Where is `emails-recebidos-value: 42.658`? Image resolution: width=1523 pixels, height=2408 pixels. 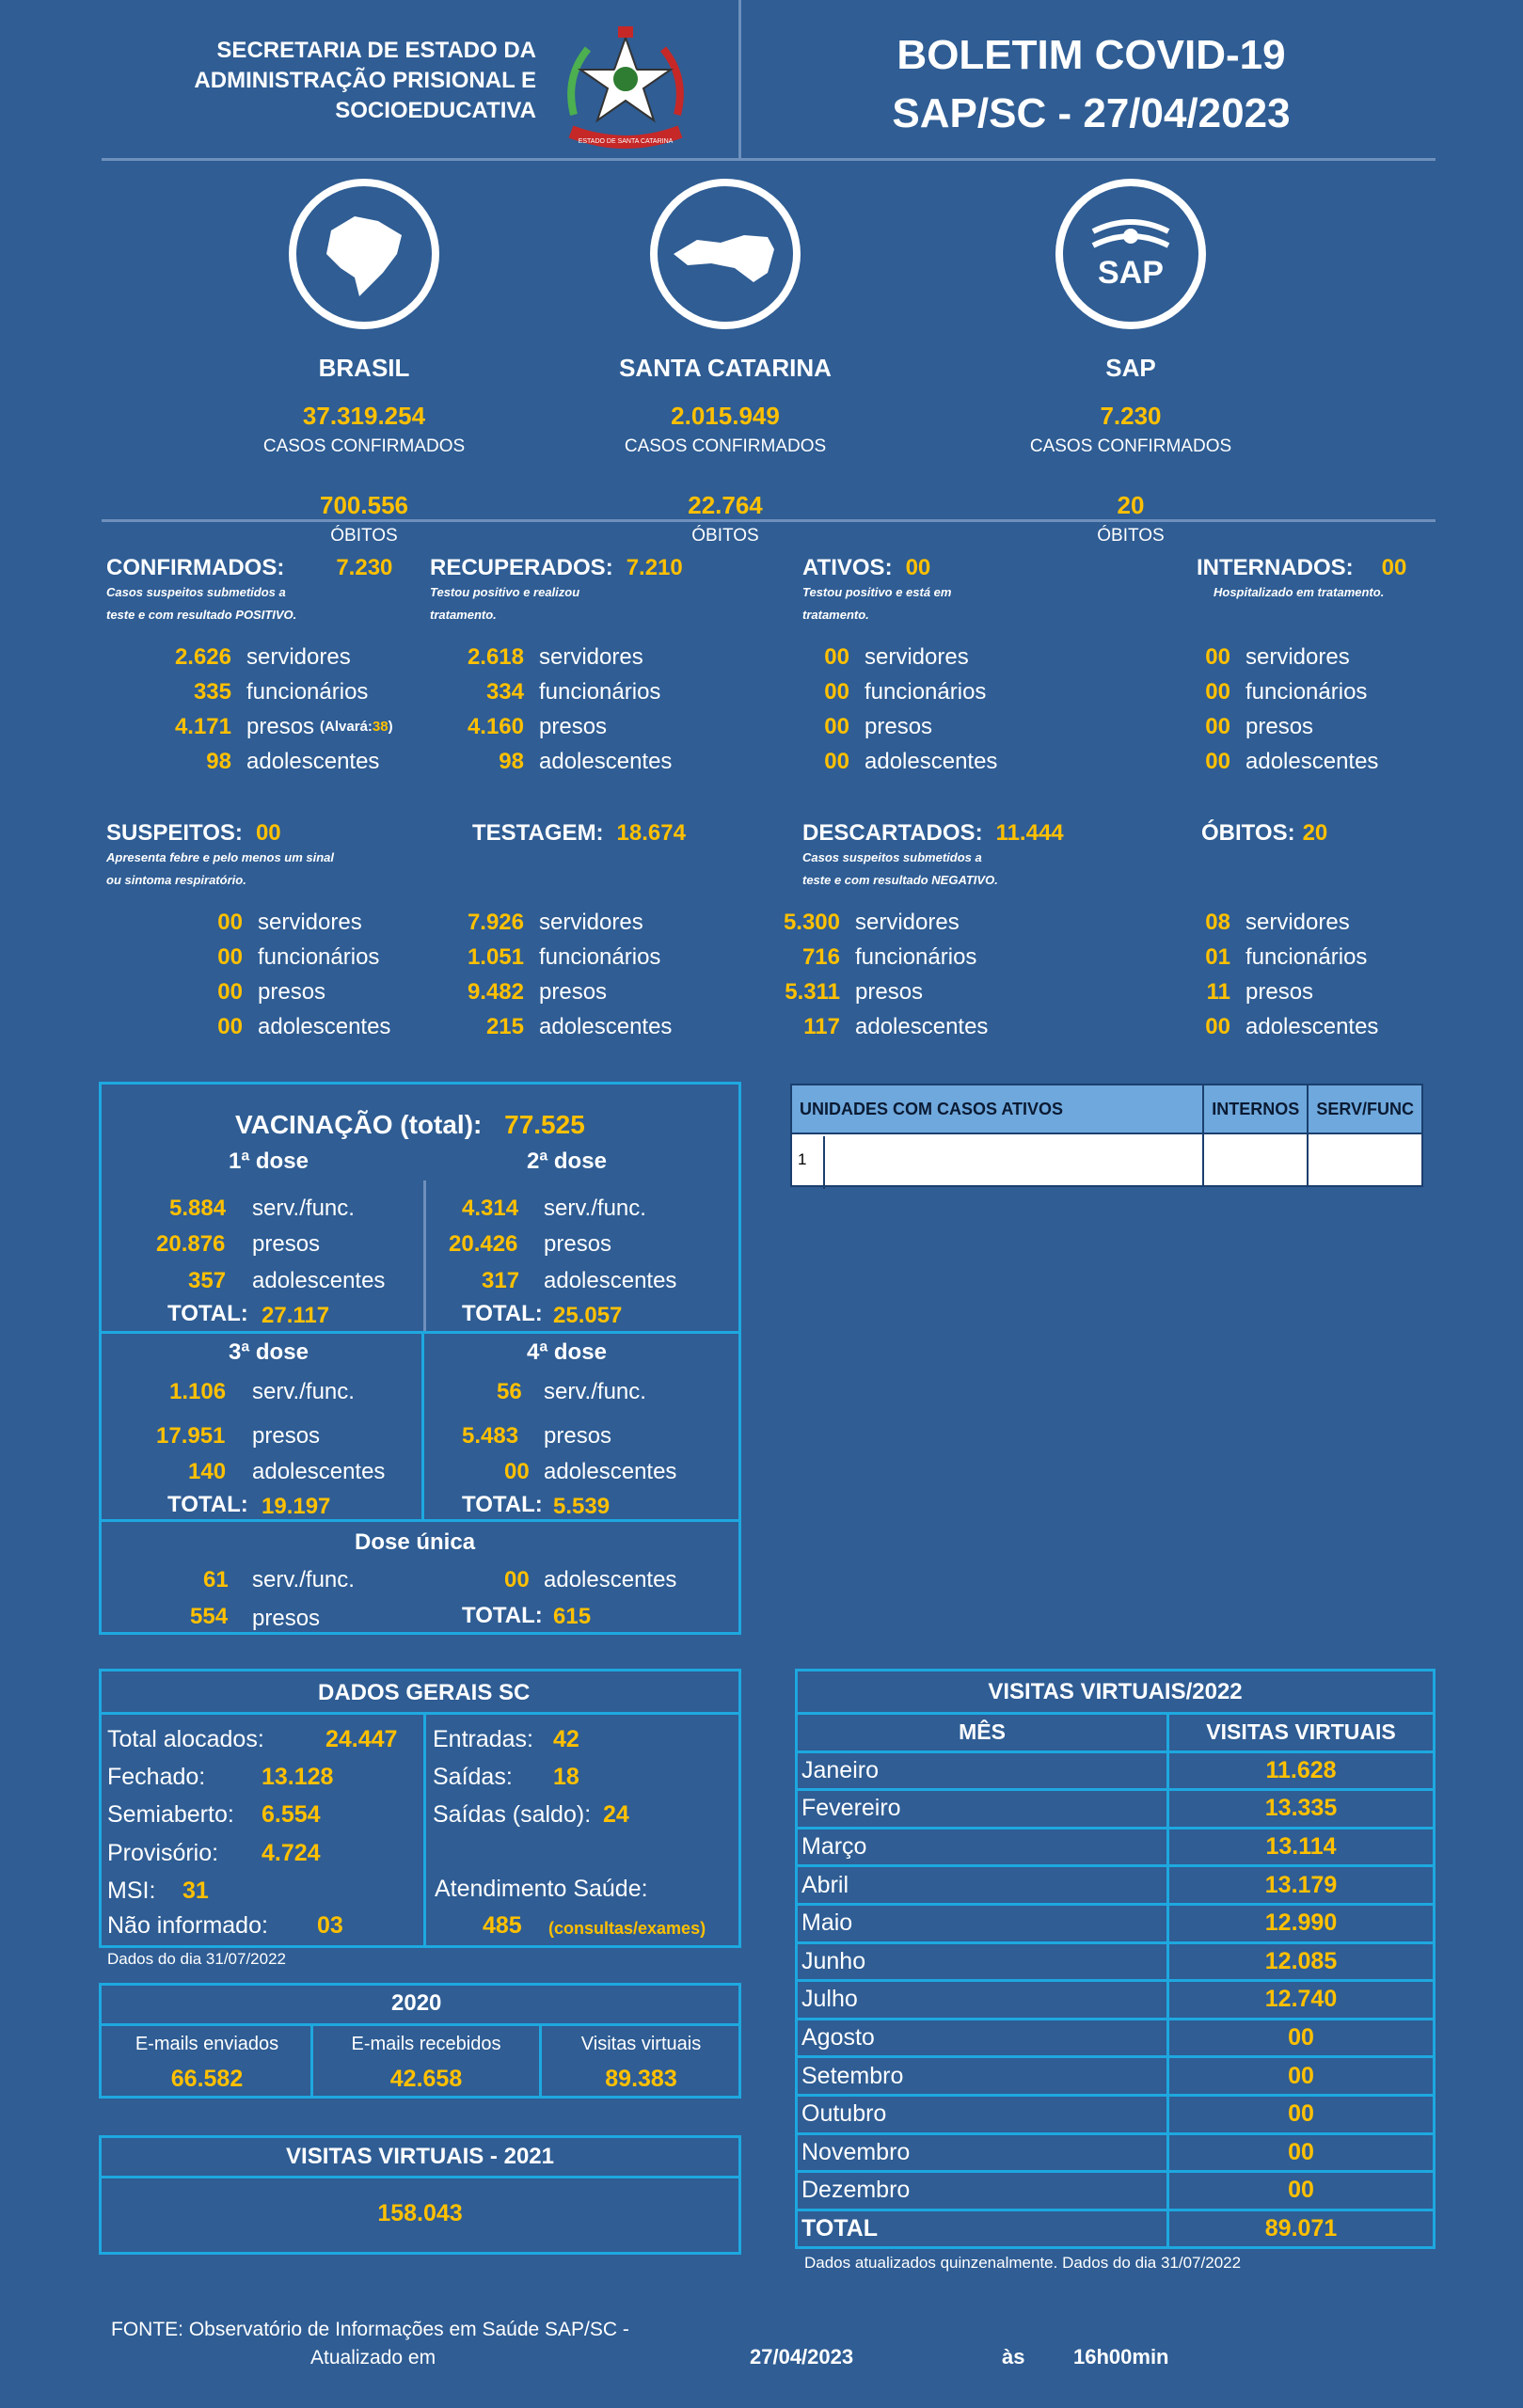
emails-recebidos-value: 42.658 is located at coordinates (426, 2079).